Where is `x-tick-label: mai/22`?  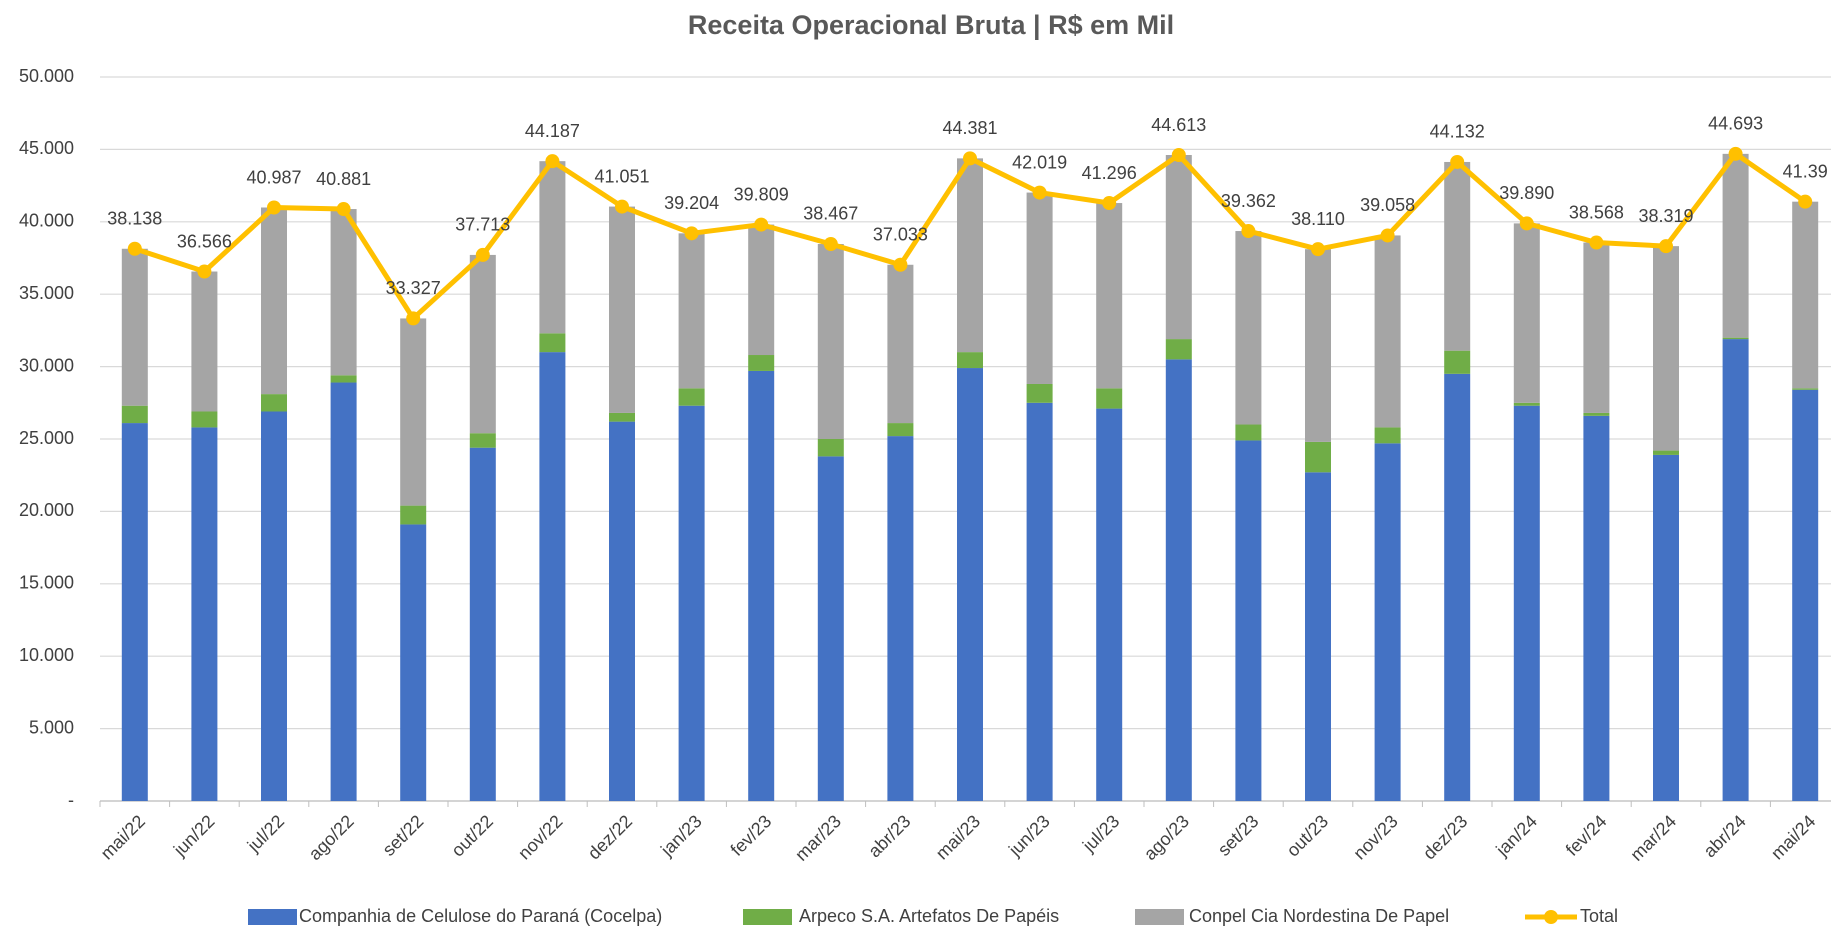
x-tick-label: mai/22 is located at coordinates (123, 837).